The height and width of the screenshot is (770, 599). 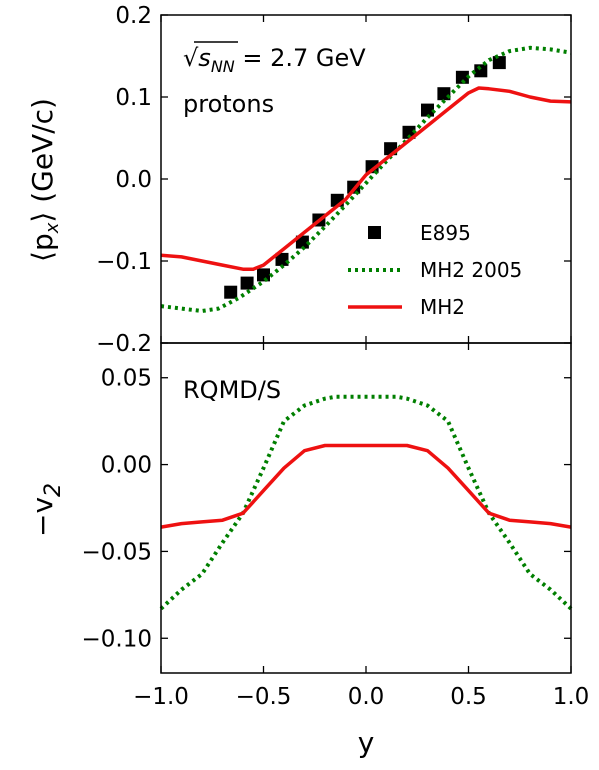 What do you see at coordinates (117, 639) in the screenshot?
I see `bottom-ytick-label-0: −0.10` at bounding box center [117, 639].